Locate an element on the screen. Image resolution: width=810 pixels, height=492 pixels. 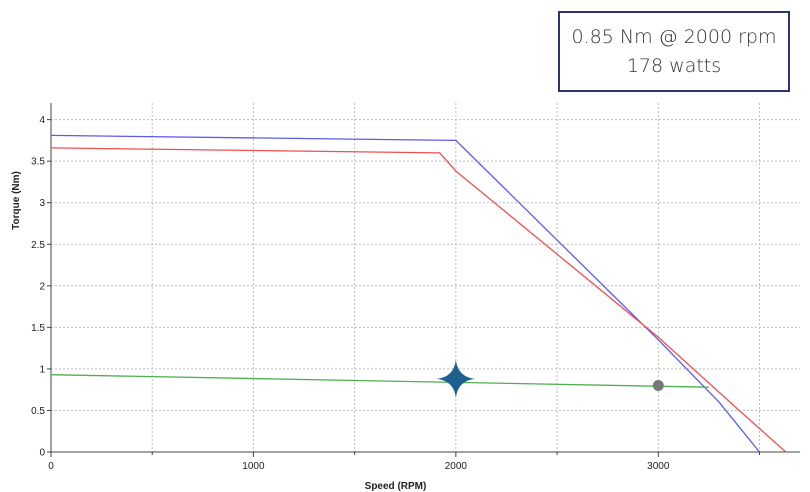
x-axis-title: Speed (RPM) is located at coordinates (396, 486).